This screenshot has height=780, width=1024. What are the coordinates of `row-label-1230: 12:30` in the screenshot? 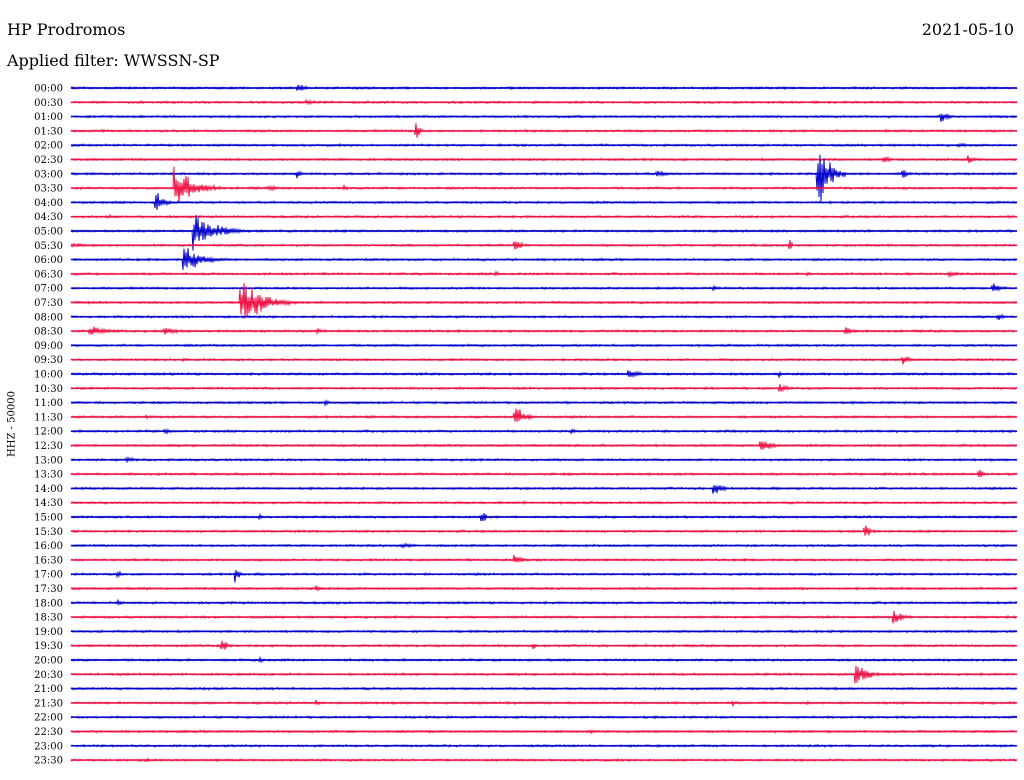 It's located at (48, 446).